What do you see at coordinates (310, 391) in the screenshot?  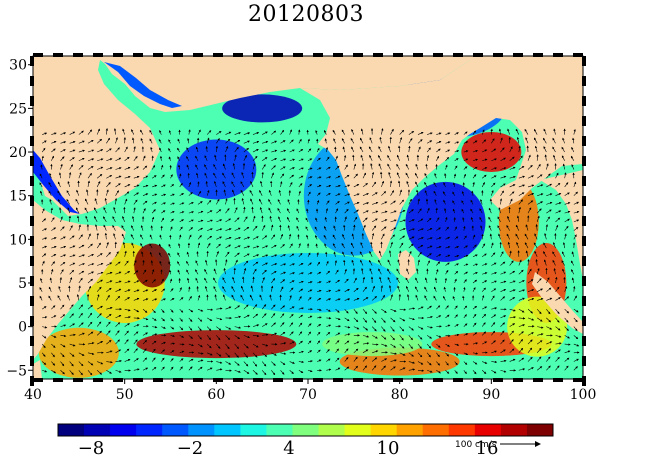 I see `x-axis: 40 50 60 70 80 90 100` at bounding box center [310, 391].